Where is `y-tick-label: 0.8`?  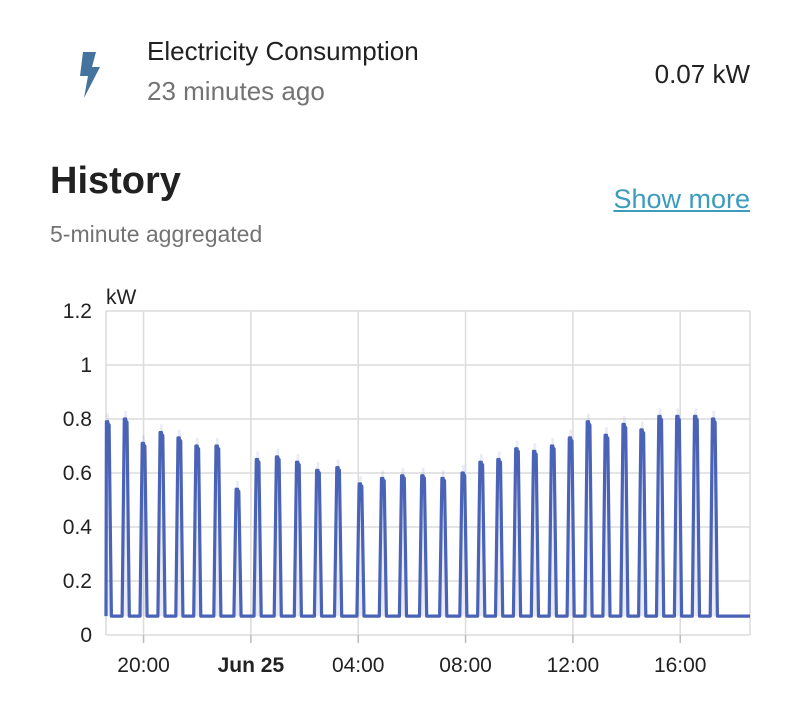 y-tick-label: 0.8 is located at coordinates (77, 419).